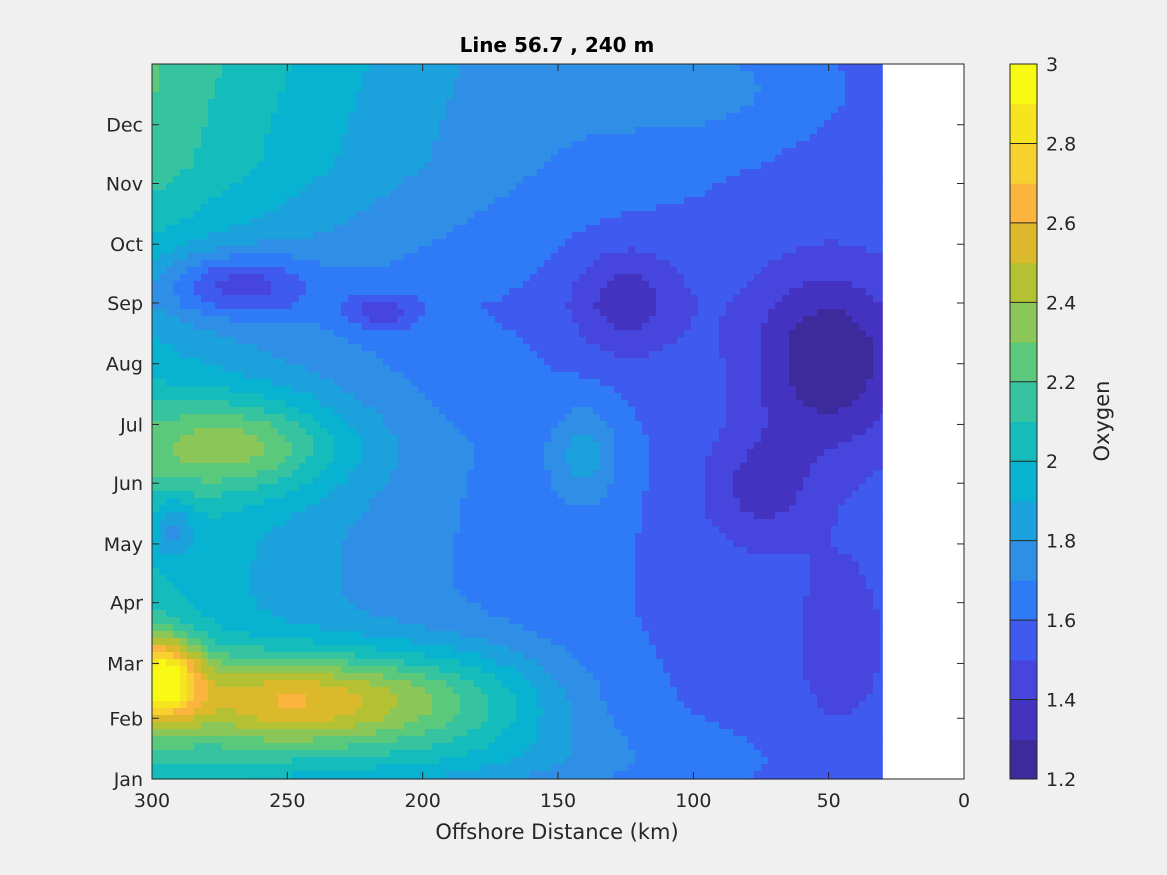 This screenshot has width=1167, height=875. Describe the element at coordinates (1061, 422) in the screenshot. I see `colorbar: 1.2 1.4 1.6 1.8 2 2.2 2.4 2.6 2.8 3 Oxygen` at that location.